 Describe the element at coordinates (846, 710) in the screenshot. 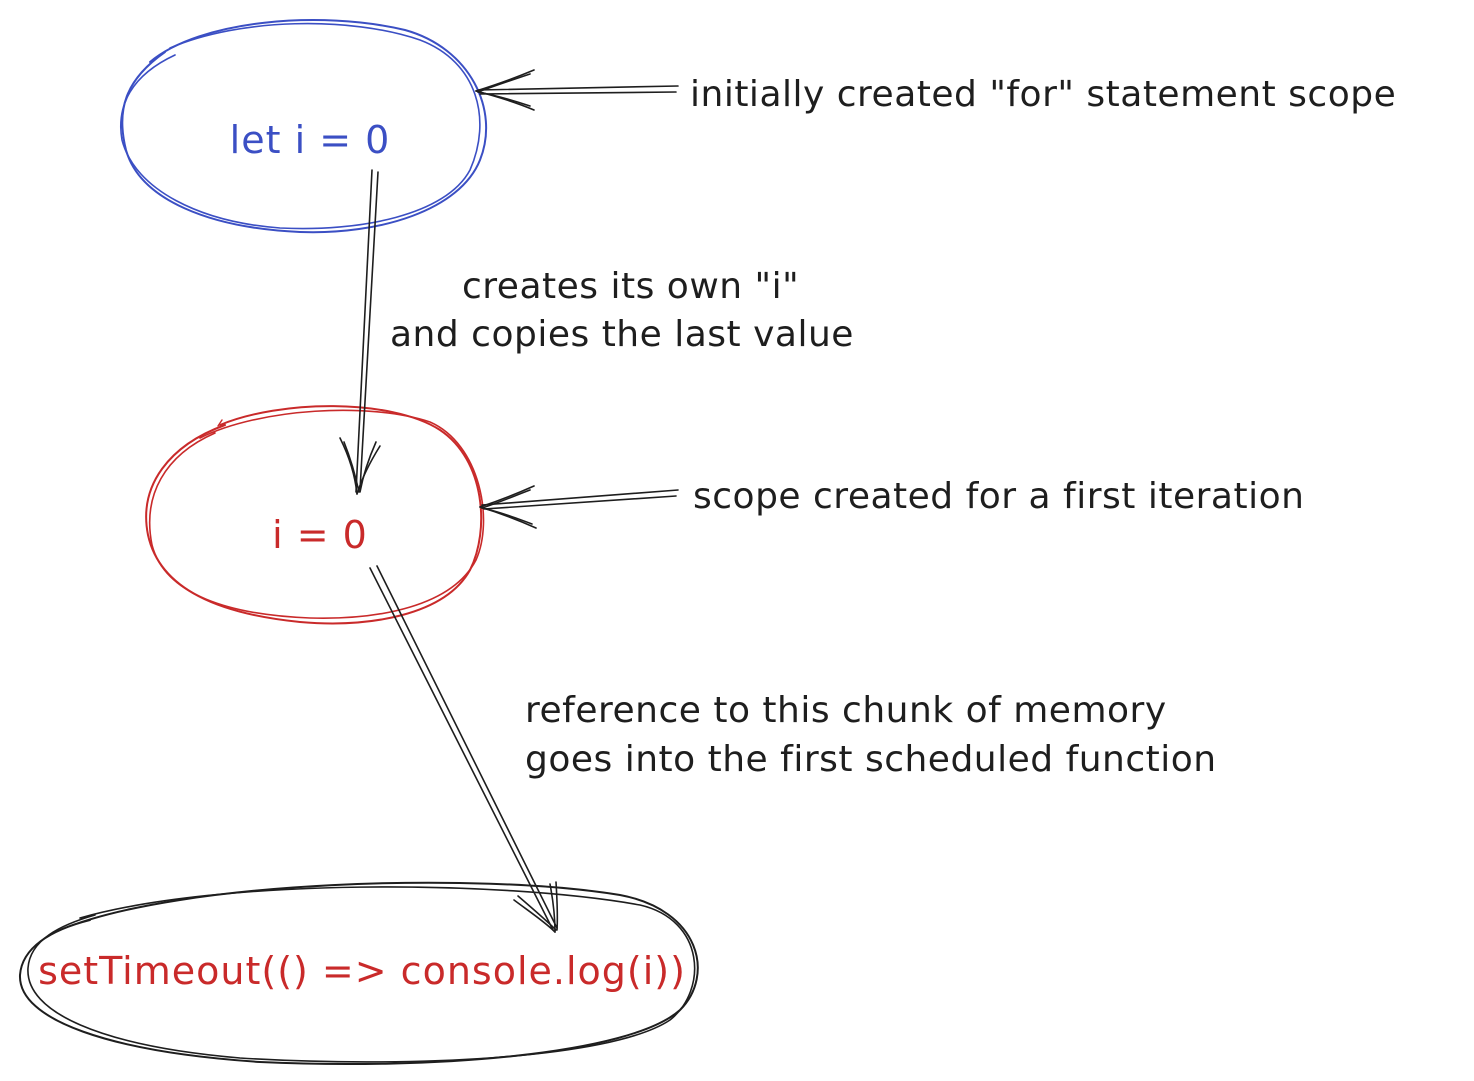

I see `reference-annotation-line1: reference to this chunk of memory` at that location.